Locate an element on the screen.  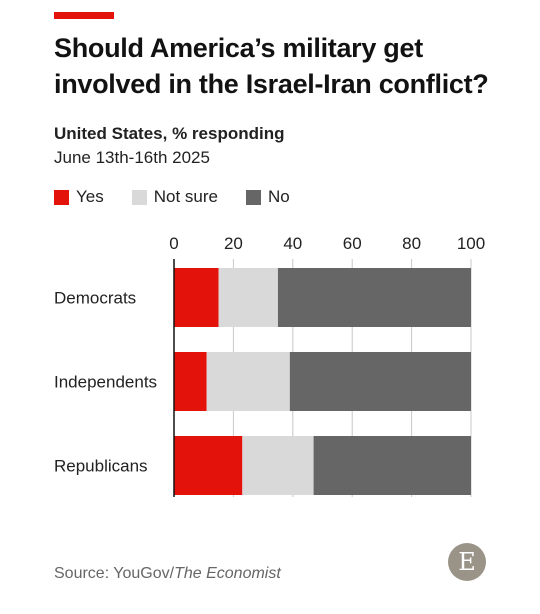
bar-republicans-yes is located at coordinates (208, 465).